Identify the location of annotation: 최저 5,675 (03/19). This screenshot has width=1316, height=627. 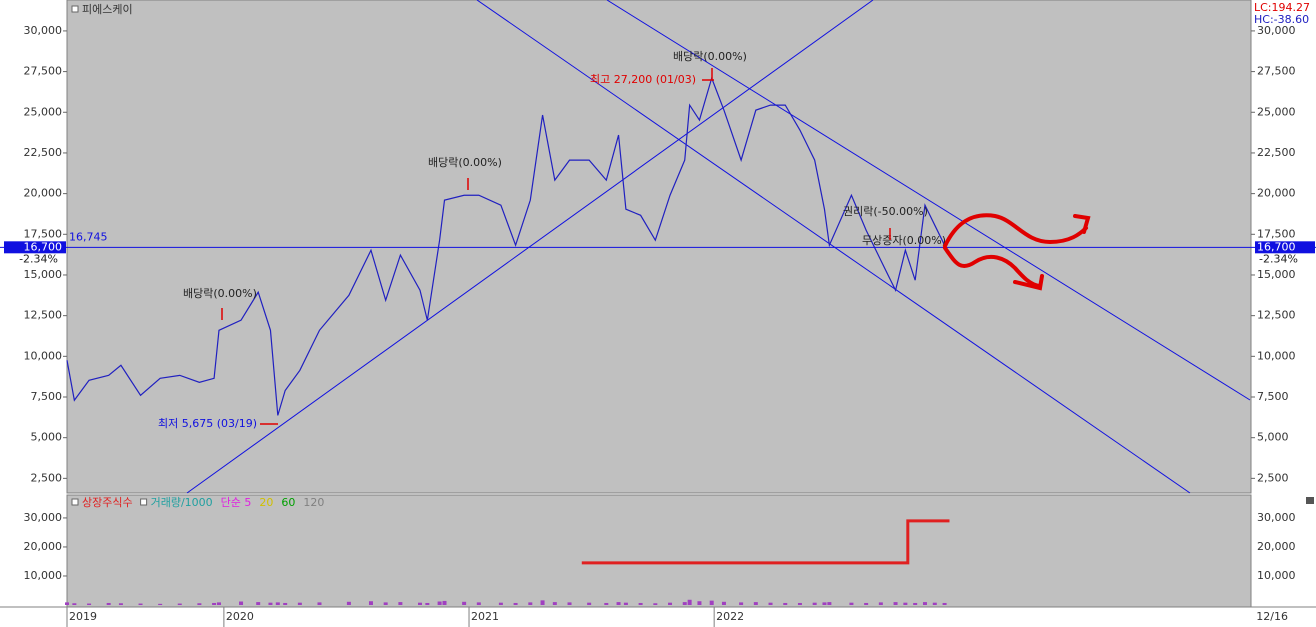
(207, 423).